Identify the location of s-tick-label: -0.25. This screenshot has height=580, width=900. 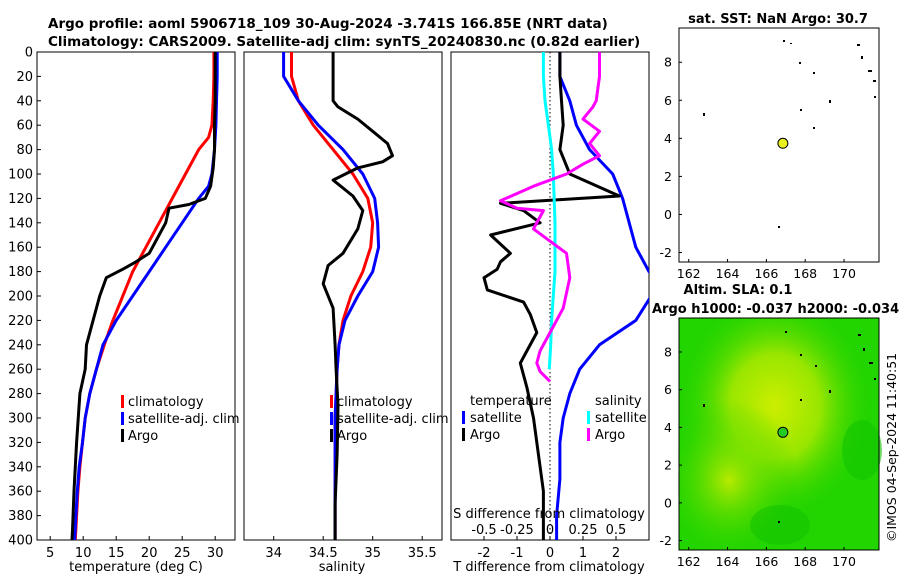
(517, 530).